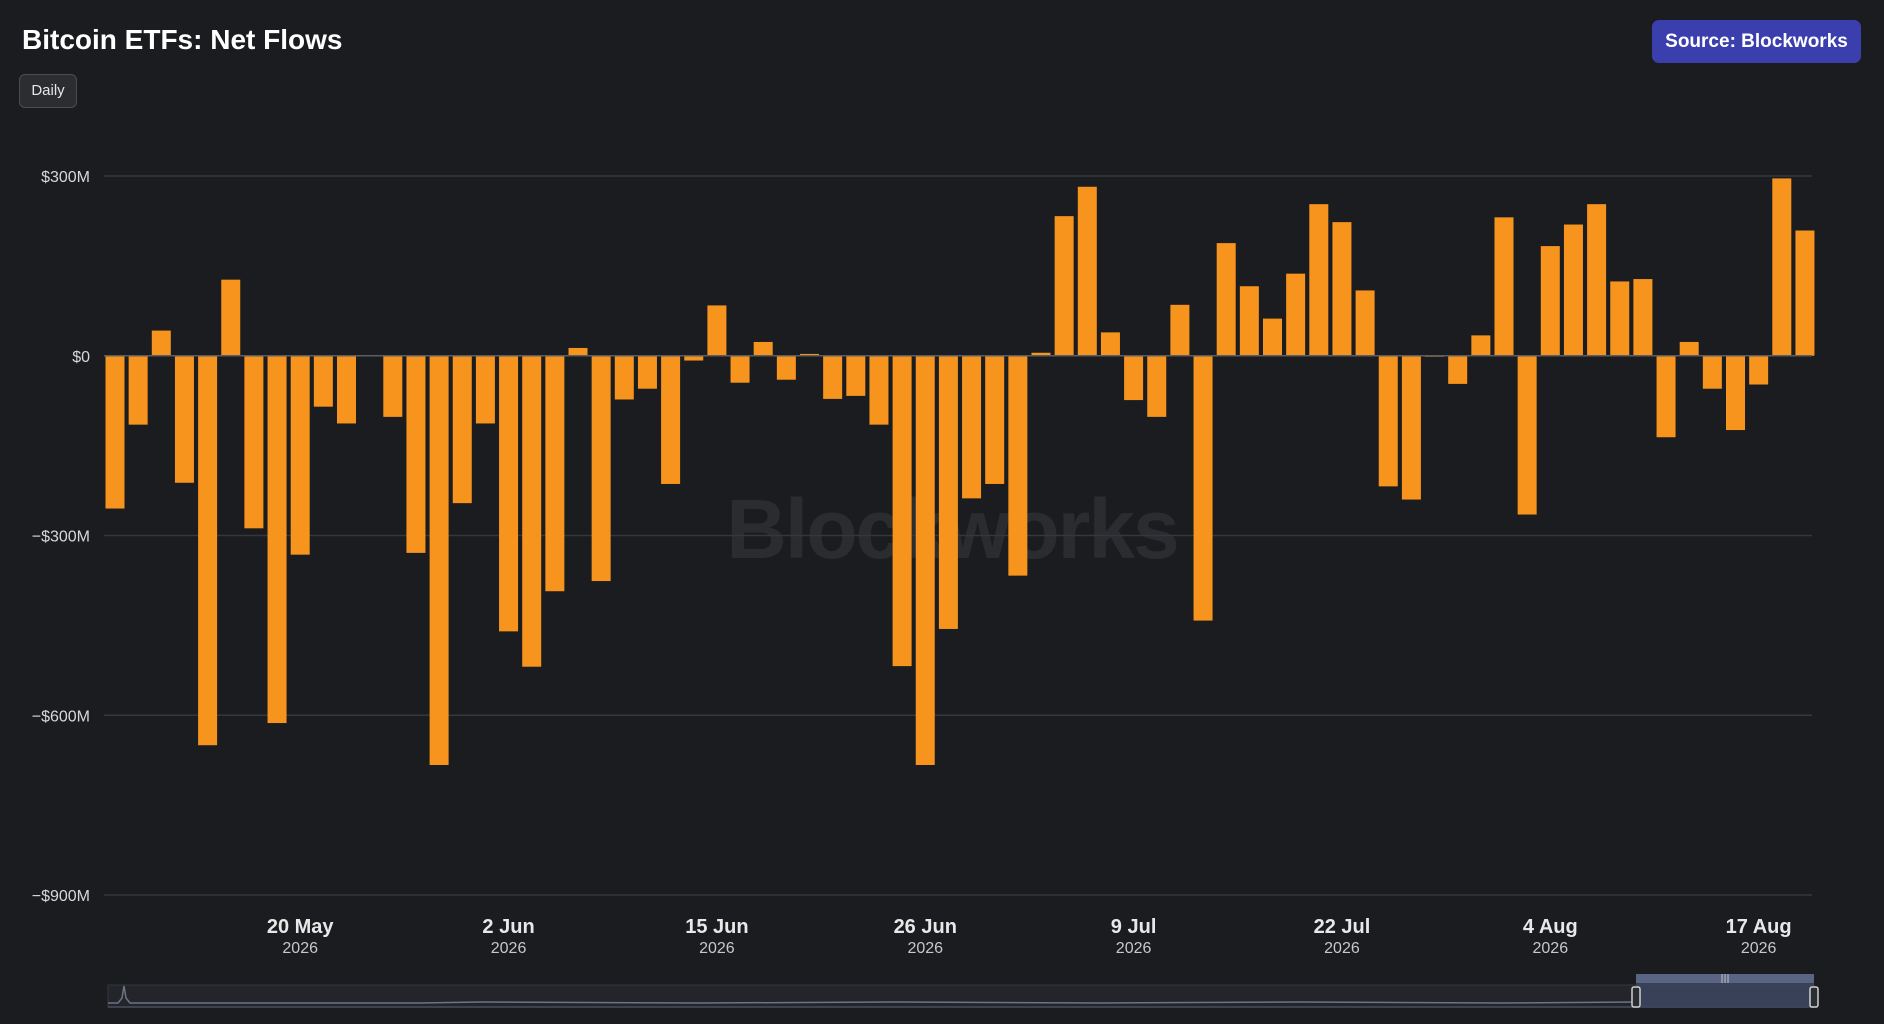 This screenshot has height=1024, width=1884. I want to click on navigator-grip-icon: |||, so click(1724, 979).